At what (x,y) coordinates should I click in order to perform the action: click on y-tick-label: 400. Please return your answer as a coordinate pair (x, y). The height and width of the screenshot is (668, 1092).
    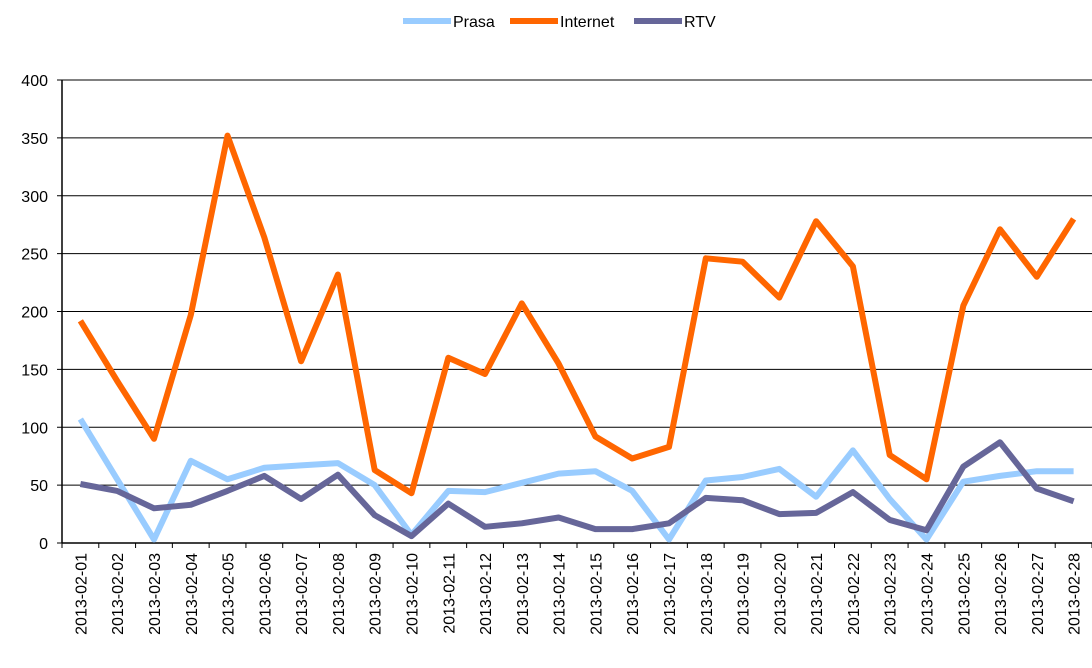
    Looking at the image, I should click on (34, 81).